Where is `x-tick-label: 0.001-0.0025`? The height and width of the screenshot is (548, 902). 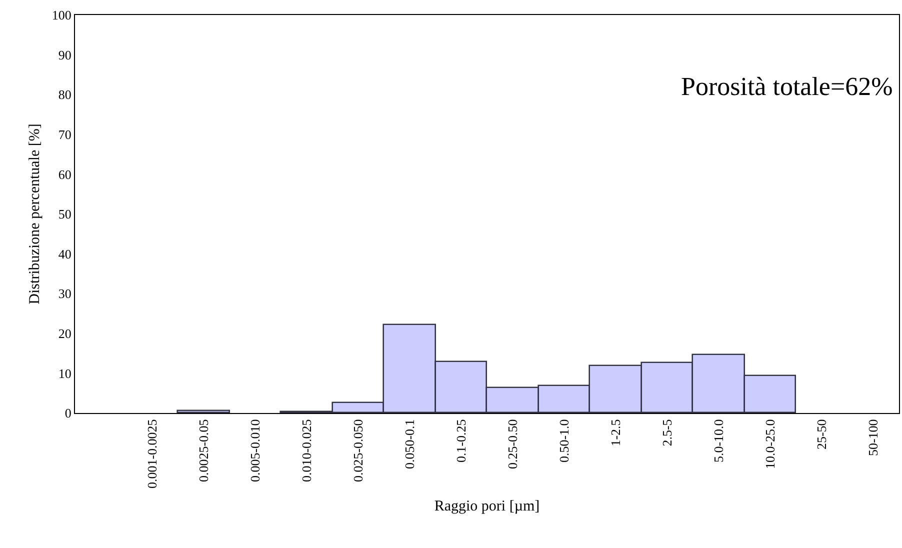 x-tick-label: 0.001-0.0025 is located at coordinates (152, 454).